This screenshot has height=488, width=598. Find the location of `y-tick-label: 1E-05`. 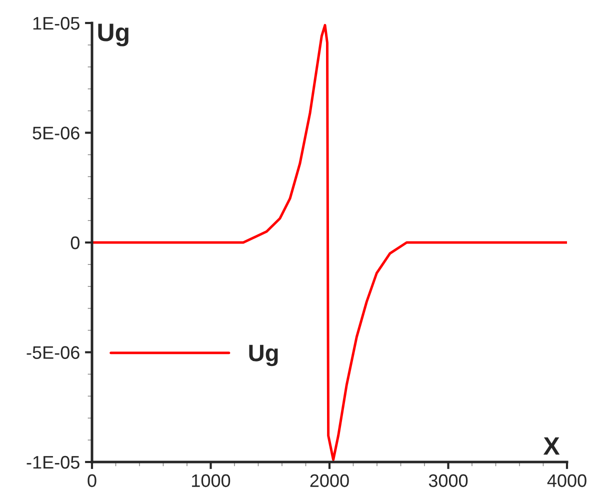

y-tick-label: 1E-05 is located at coordinates (56, 23).